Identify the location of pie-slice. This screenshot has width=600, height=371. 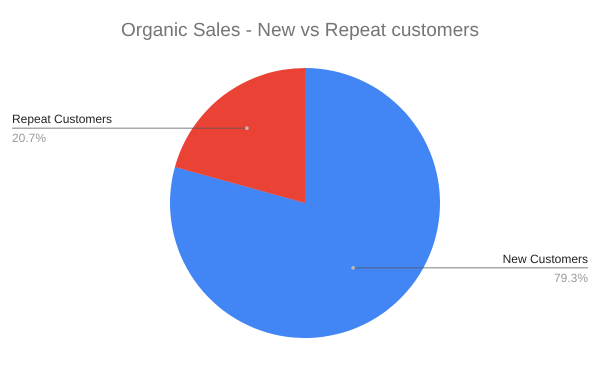
(239, 135).